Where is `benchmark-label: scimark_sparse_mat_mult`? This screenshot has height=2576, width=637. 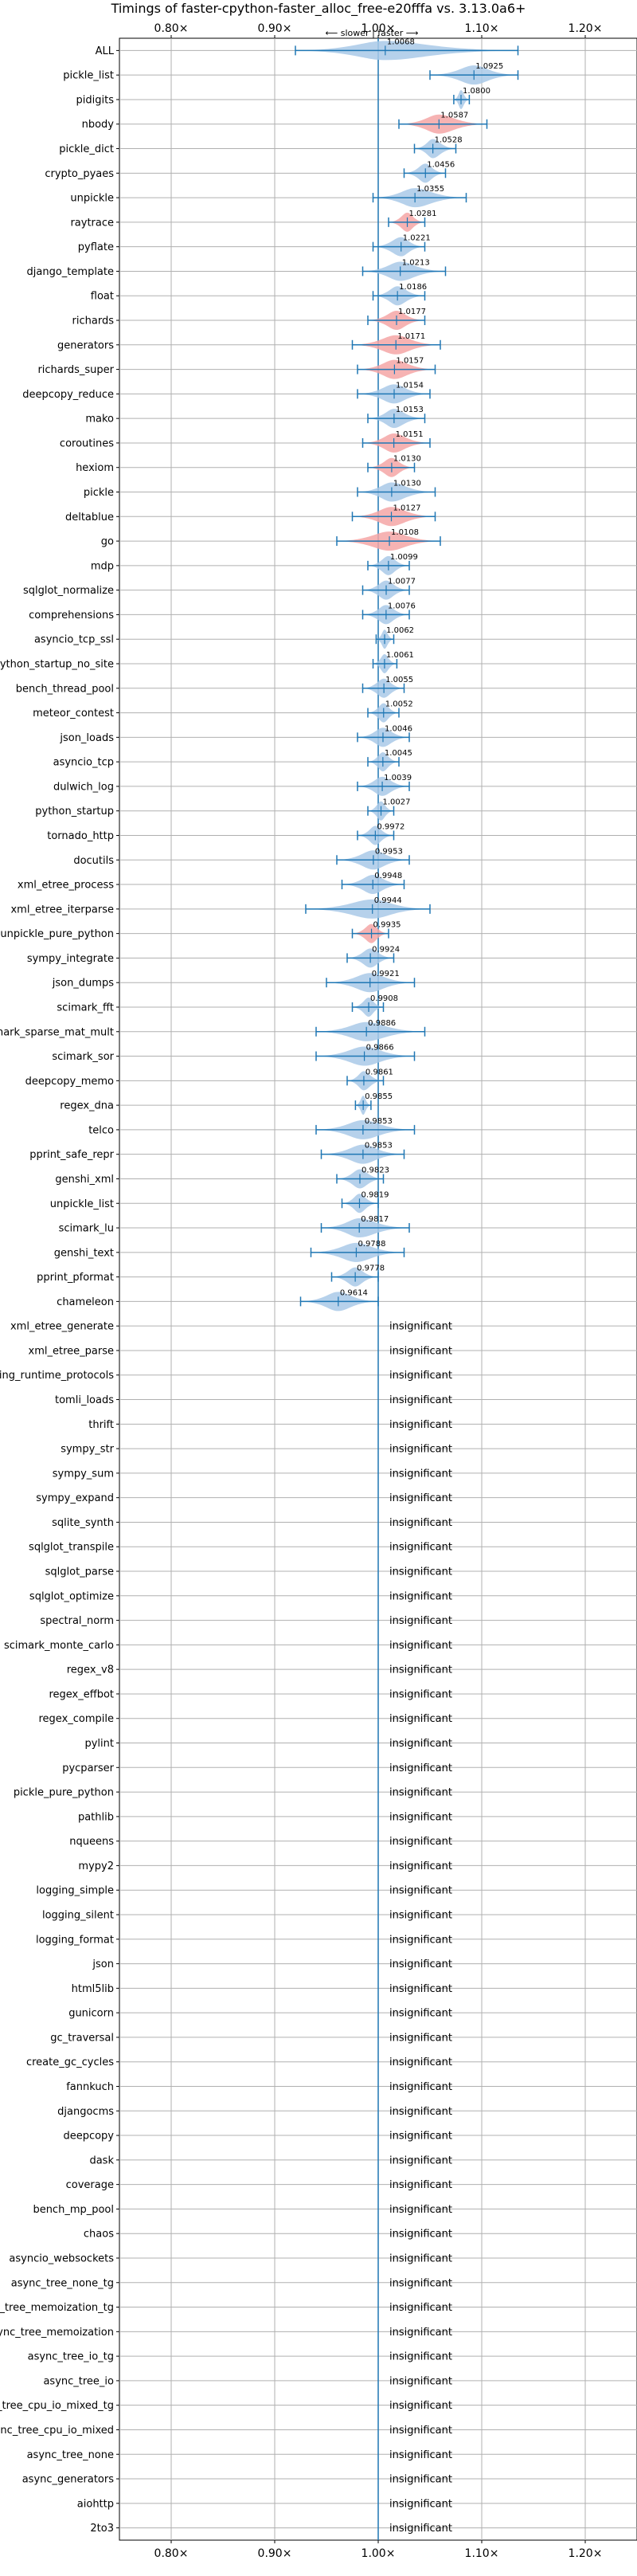 benchmark-label: scimark_sparse_mat_mult is located at coordinates (57, 1032).